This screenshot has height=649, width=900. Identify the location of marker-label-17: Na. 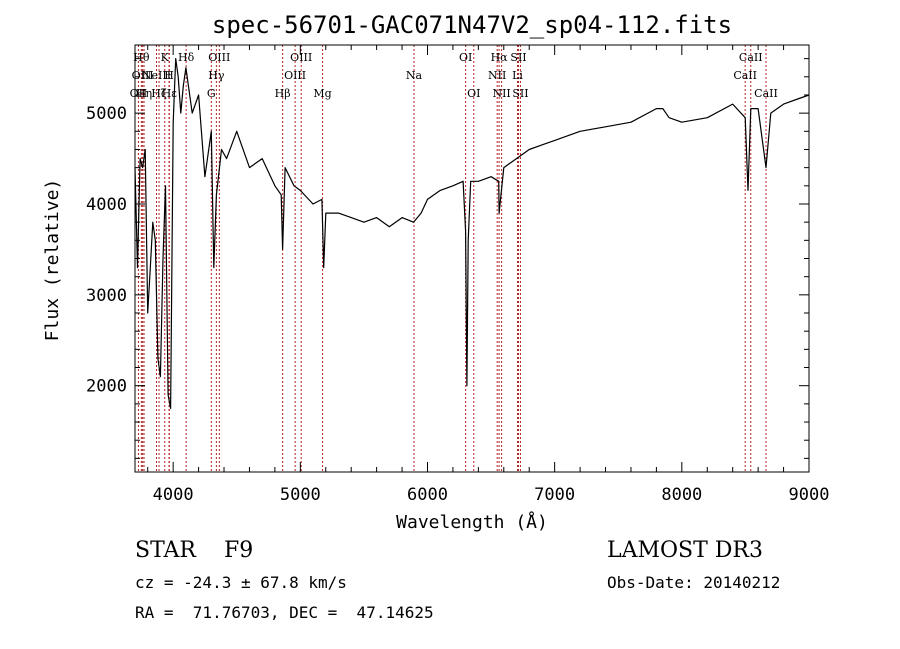
(414, 75).